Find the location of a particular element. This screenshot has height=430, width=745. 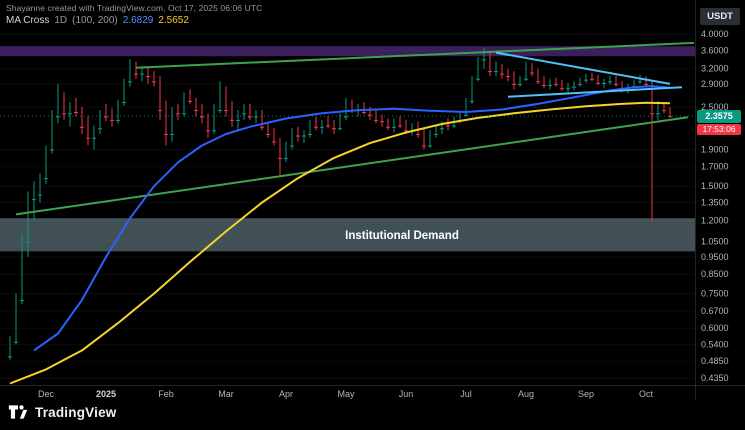

tradingview-footer: TradingView is located at coordinates (62, 412).